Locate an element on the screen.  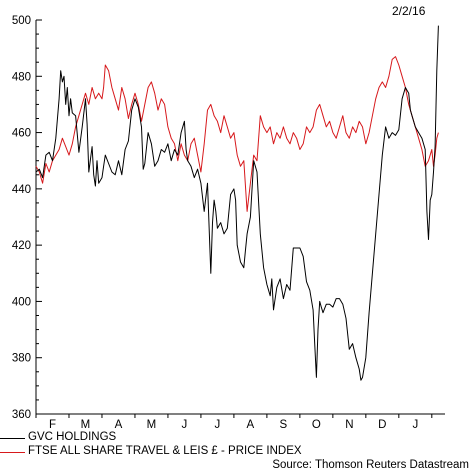
date-label: 2/2/16 is located at coordinates (409, 11).